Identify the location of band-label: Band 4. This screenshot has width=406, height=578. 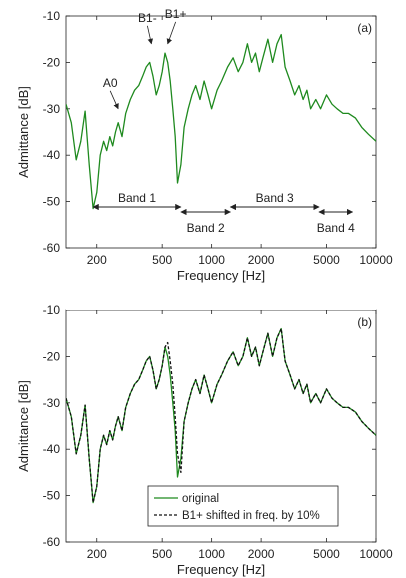
(336, 228).